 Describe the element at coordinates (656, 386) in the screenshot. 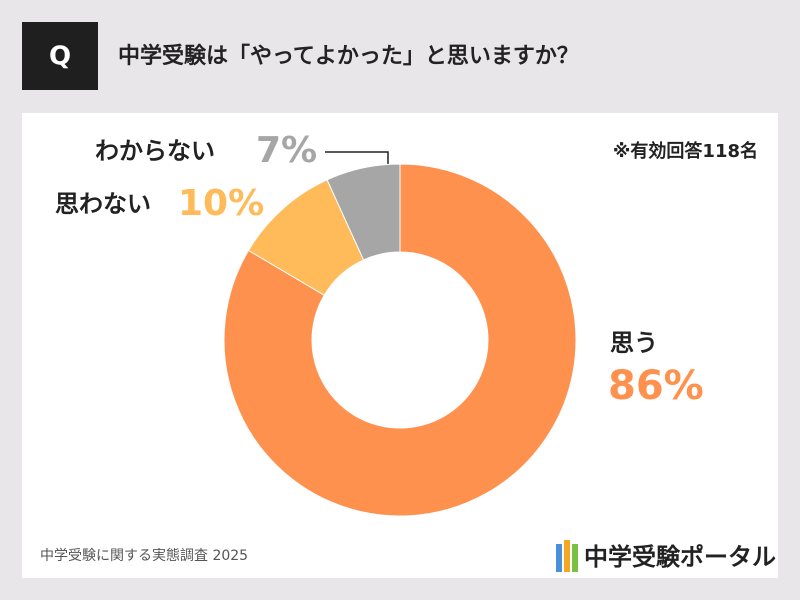

I see `value-label: 86%` at that location.